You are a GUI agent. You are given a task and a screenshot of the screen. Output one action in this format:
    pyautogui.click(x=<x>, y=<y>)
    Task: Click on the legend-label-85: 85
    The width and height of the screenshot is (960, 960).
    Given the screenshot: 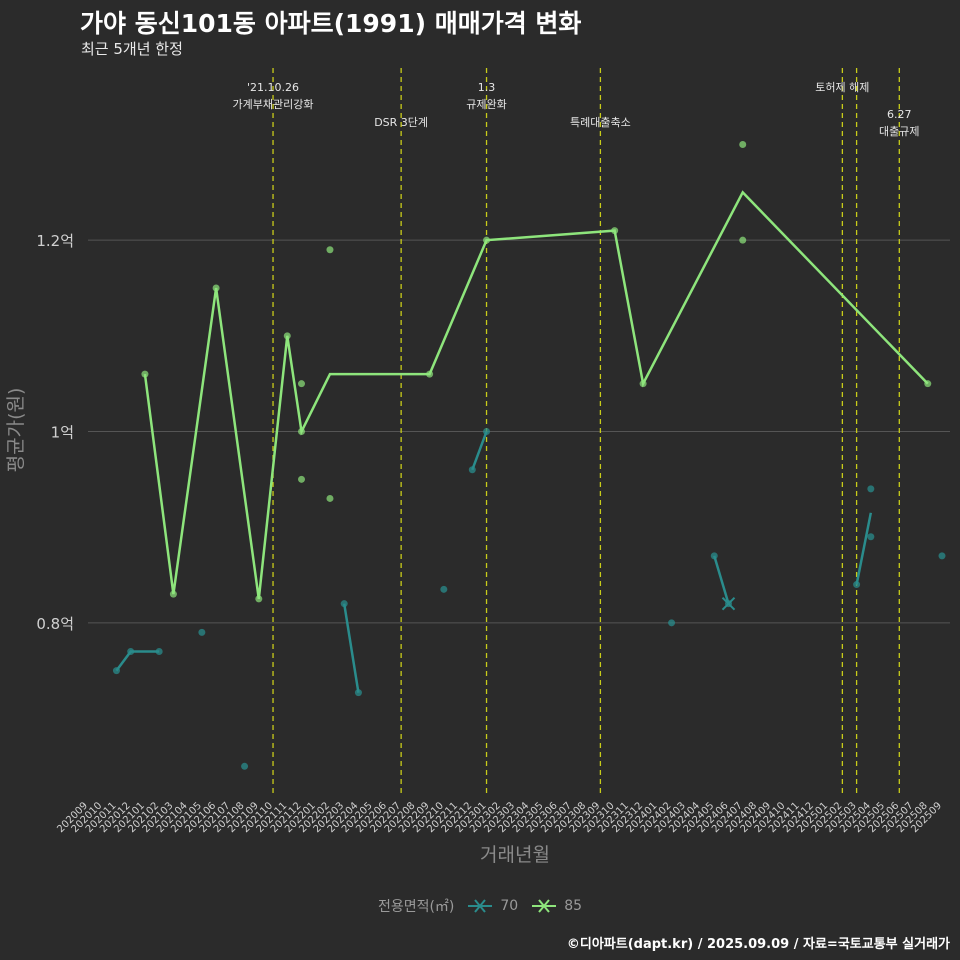 What is the action you would take?
    pyautogui.click(x=573, y=906)
    